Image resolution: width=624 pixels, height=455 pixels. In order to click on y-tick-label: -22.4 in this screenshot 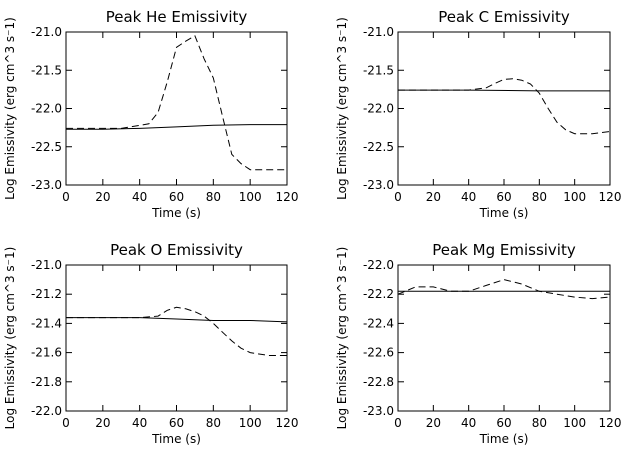, I will do `click(378, 323)`.